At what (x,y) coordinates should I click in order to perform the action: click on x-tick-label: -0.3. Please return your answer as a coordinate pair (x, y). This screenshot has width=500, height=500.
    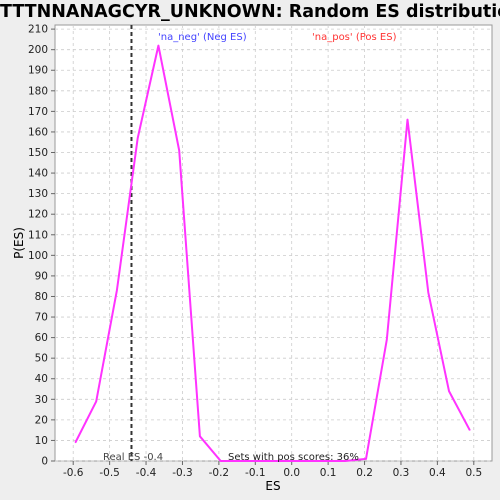
    Looking at the image, I should click on (182, 473).